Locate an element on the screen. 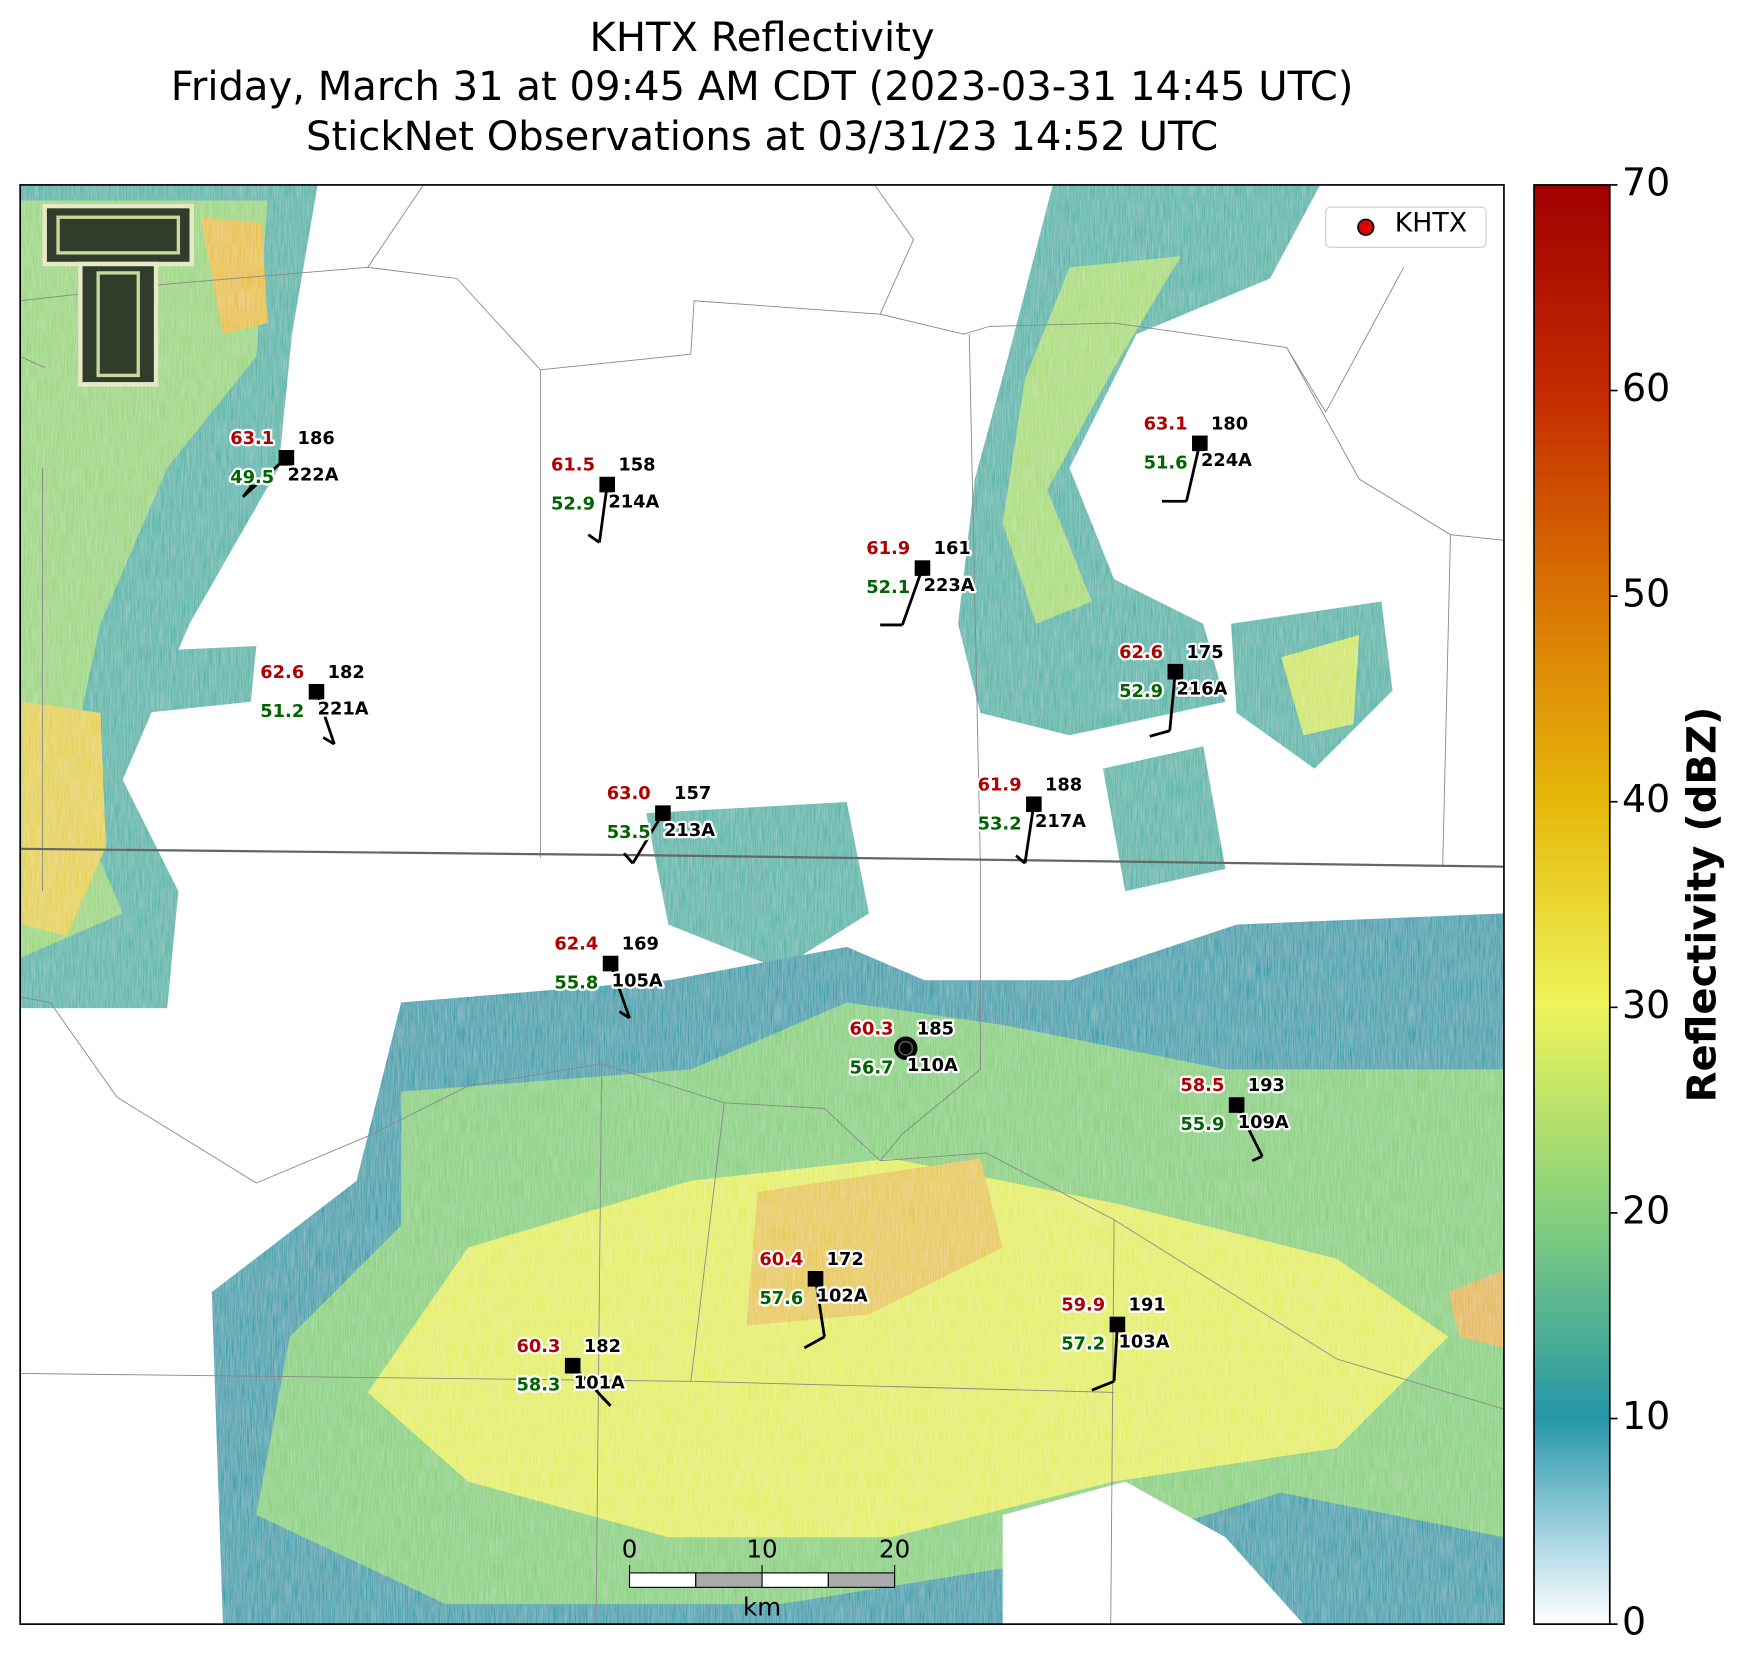 This screenshot has width=1738, height=1662. dewpoint: 51.6 is located at coordinates (1166, 462).